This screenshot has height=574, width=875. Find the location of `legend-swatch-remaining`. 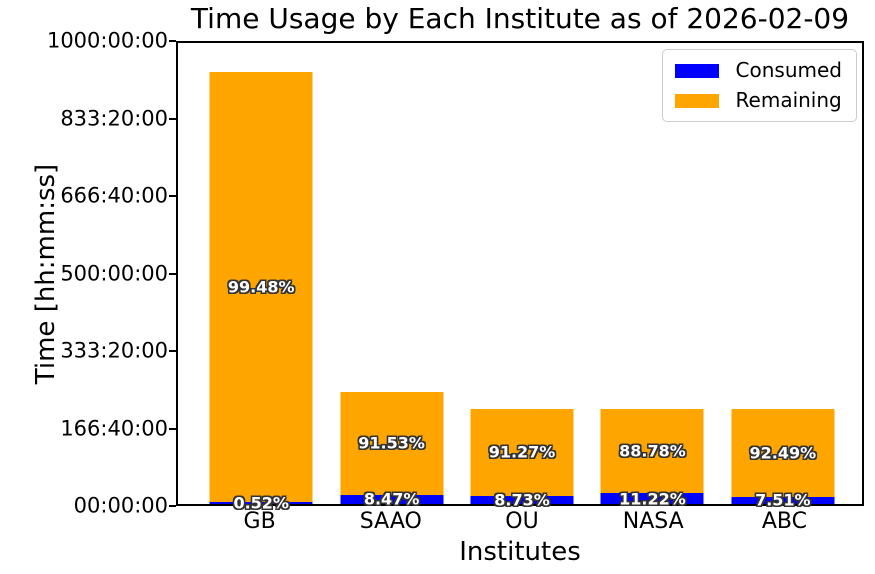

legend-swatch-remaining is located at coordinates (696, 100).